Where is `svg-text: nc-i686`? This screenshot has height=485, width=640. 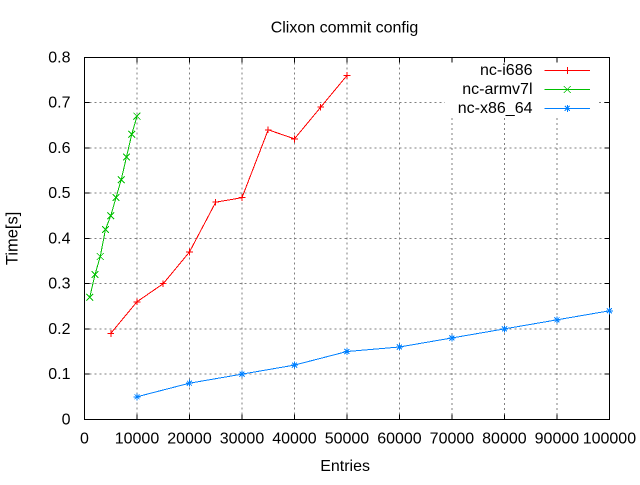 svg-text: nc-i686 is located at coordinates (506, 70).